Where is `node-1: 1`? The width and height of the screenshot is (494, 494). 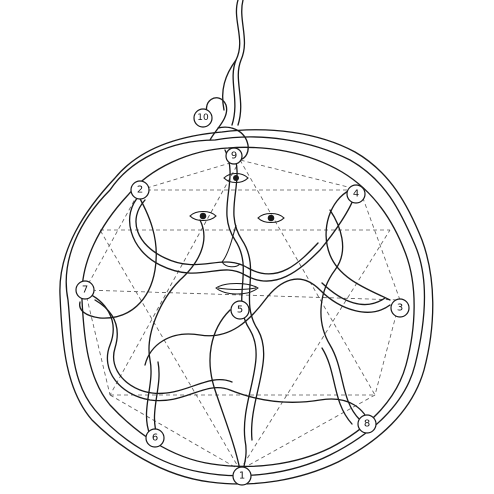 node-1: 1 is located at coordinates (242, 476).